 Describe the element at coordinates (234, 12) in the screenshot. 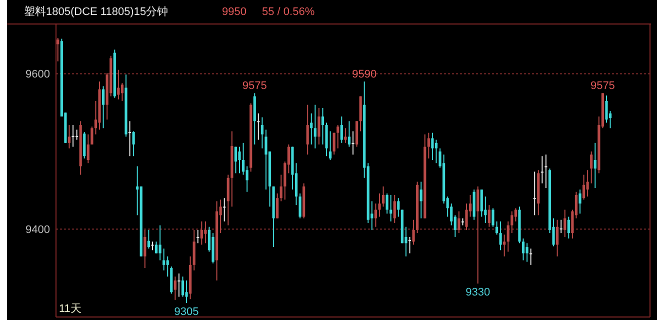

I see `chart-subtitle: 9950` at that location.